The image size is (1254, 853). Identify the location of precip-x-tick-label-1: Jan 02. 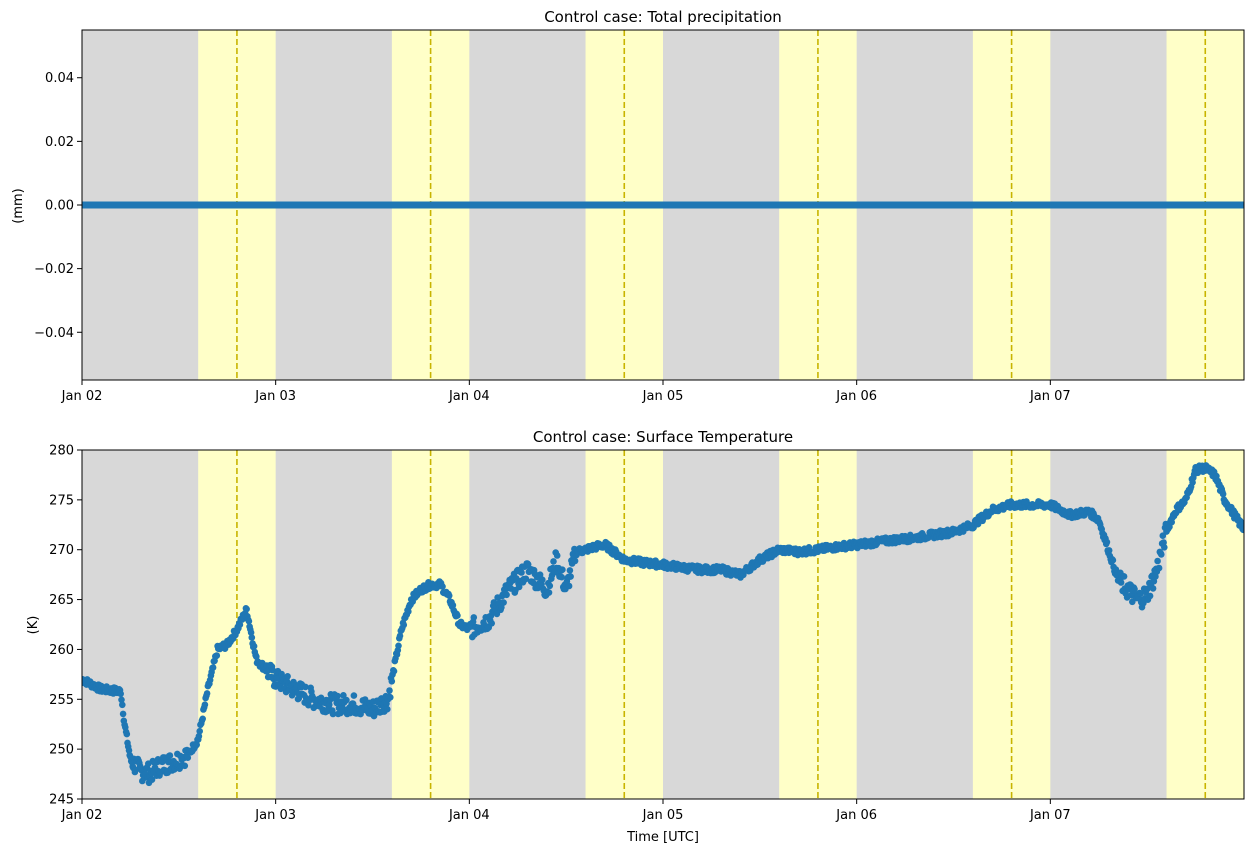
(82, 396).